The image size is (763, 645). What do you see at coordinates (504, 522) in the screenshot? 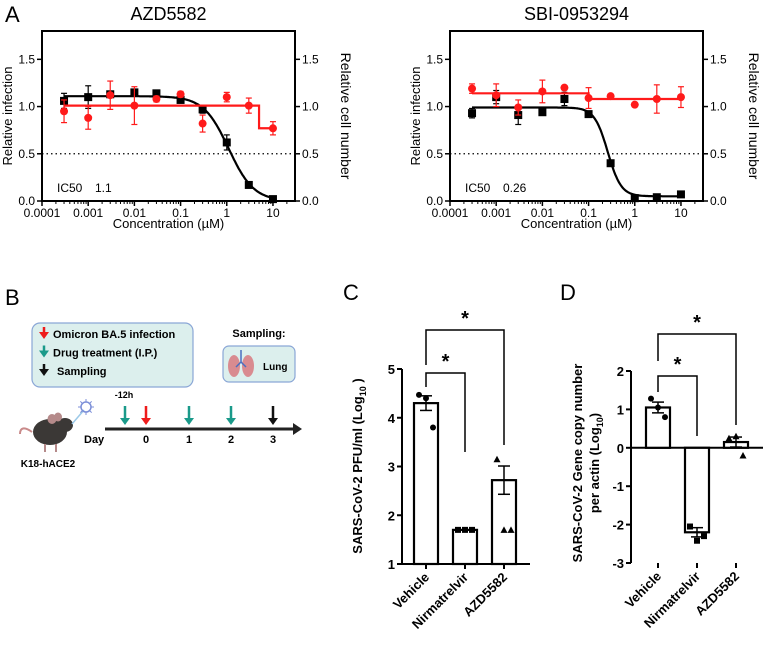
I see `bar-azd5582` at bounding box center [504, 522].